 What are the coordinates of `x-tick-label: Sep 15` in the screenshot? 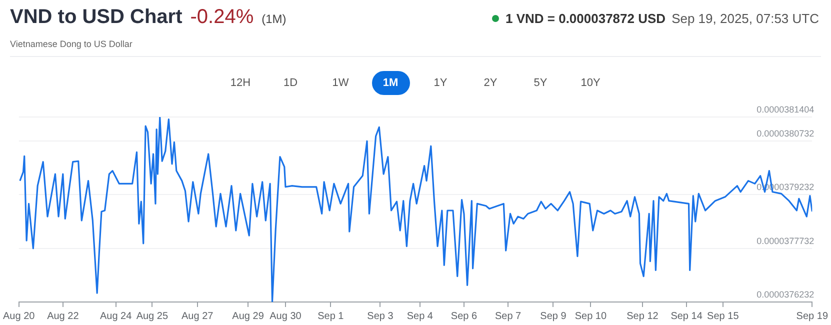 It's located at (723, 316).